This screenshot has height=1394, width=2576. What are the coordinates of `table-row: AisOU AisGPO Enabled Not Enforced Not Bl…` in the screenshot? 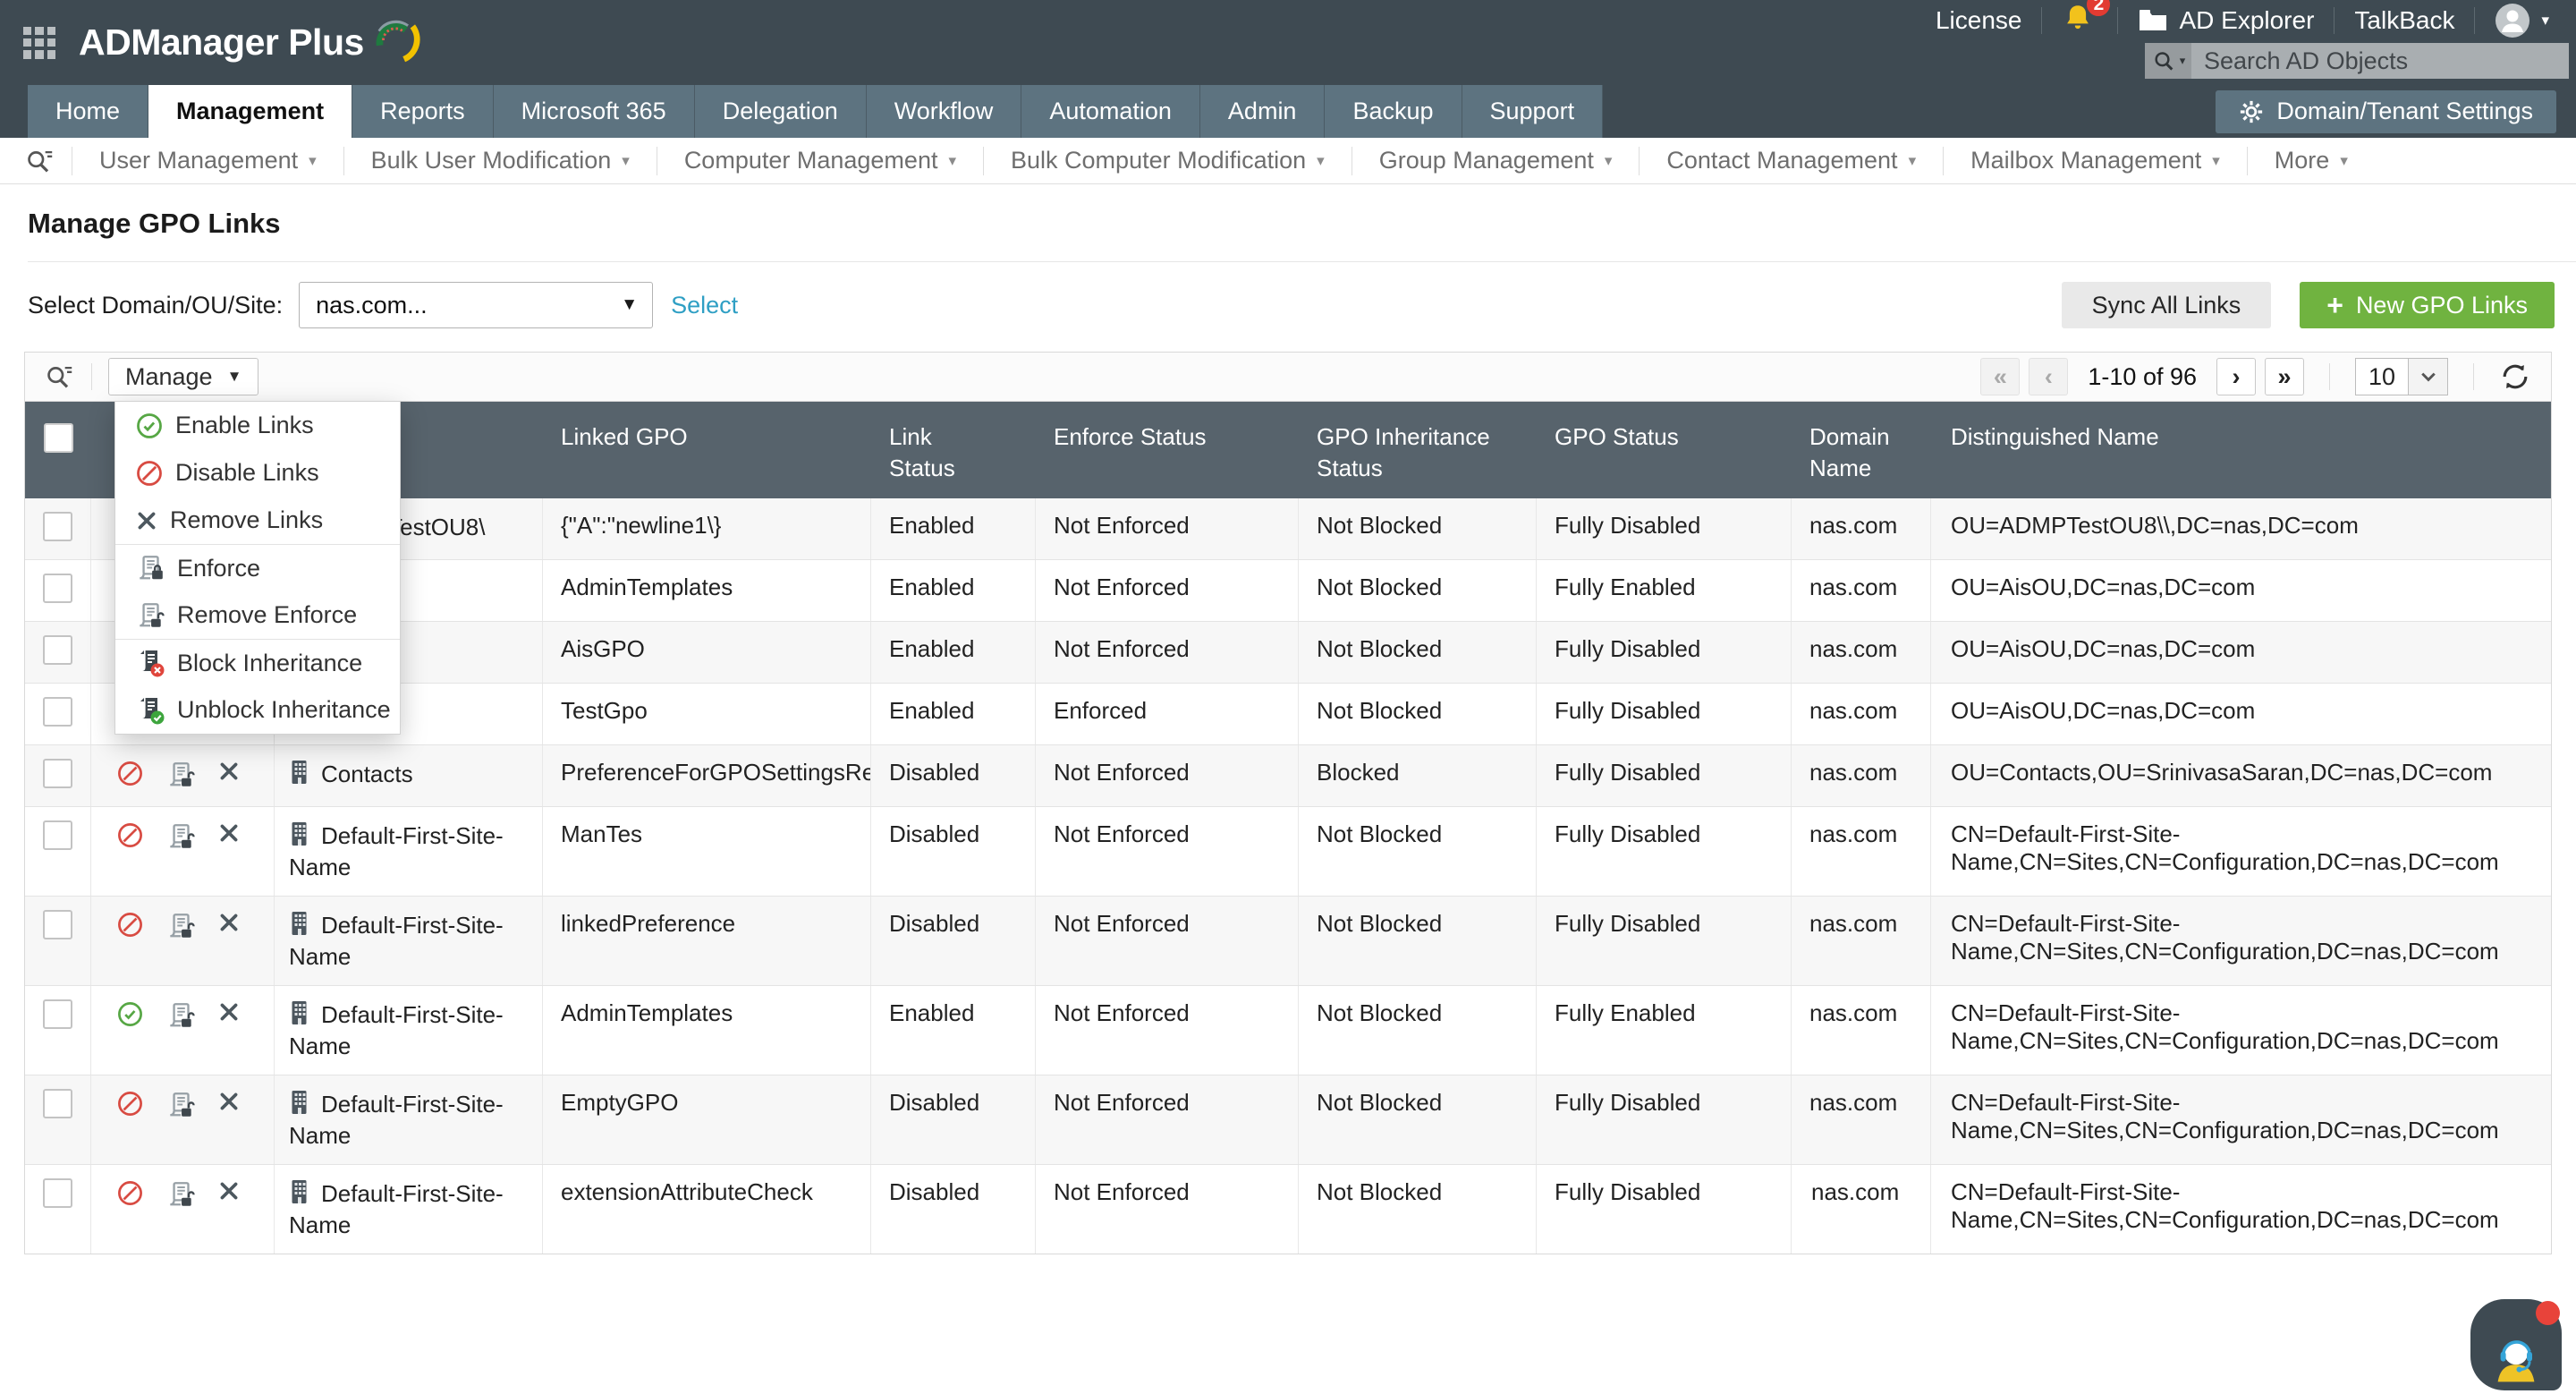 It's located at (1288, 652).